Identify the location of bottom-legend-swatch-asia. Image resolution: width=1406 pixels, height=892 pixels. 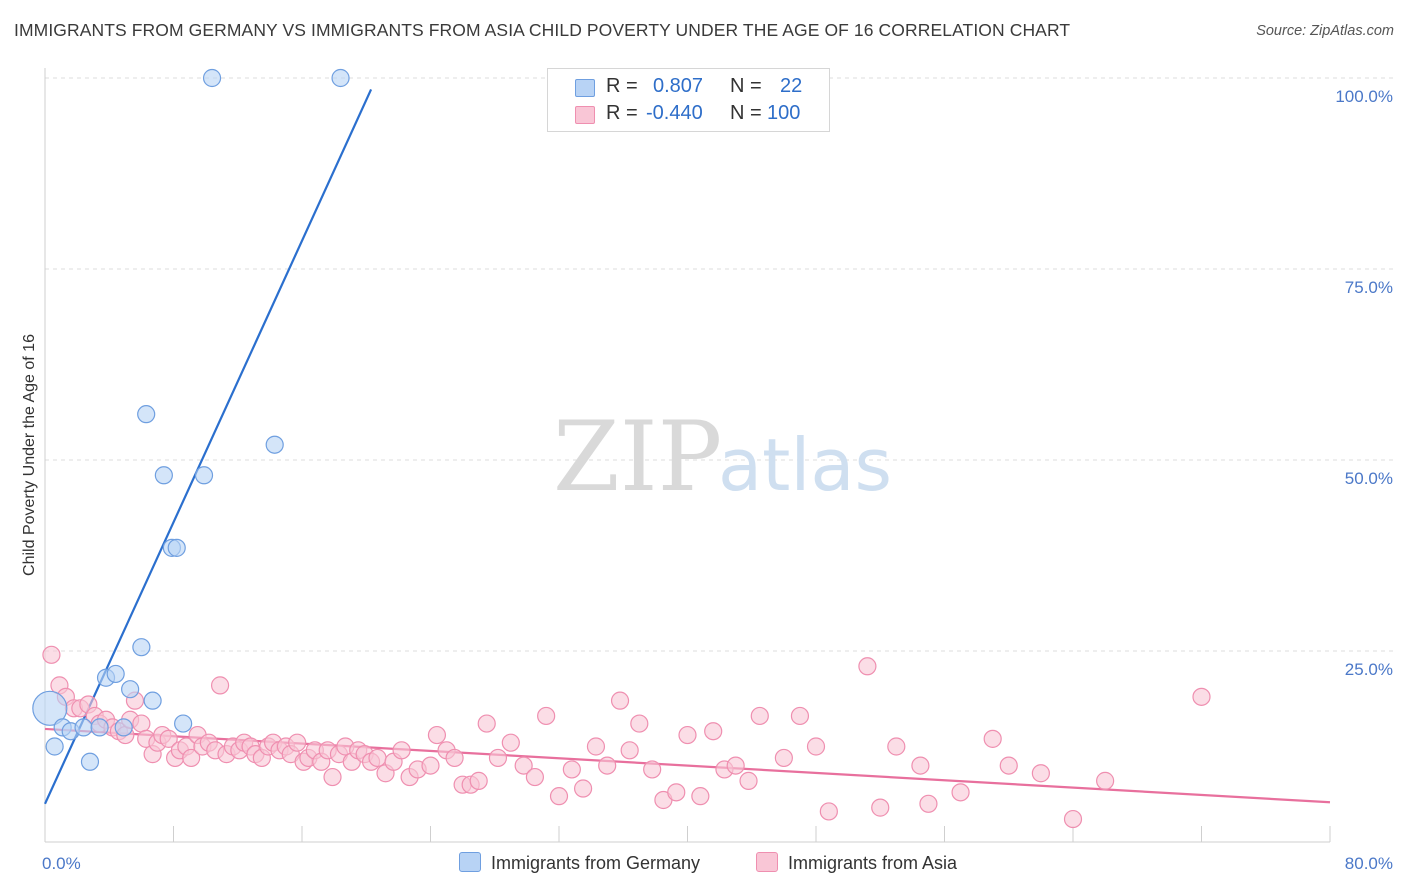
(767, 862).